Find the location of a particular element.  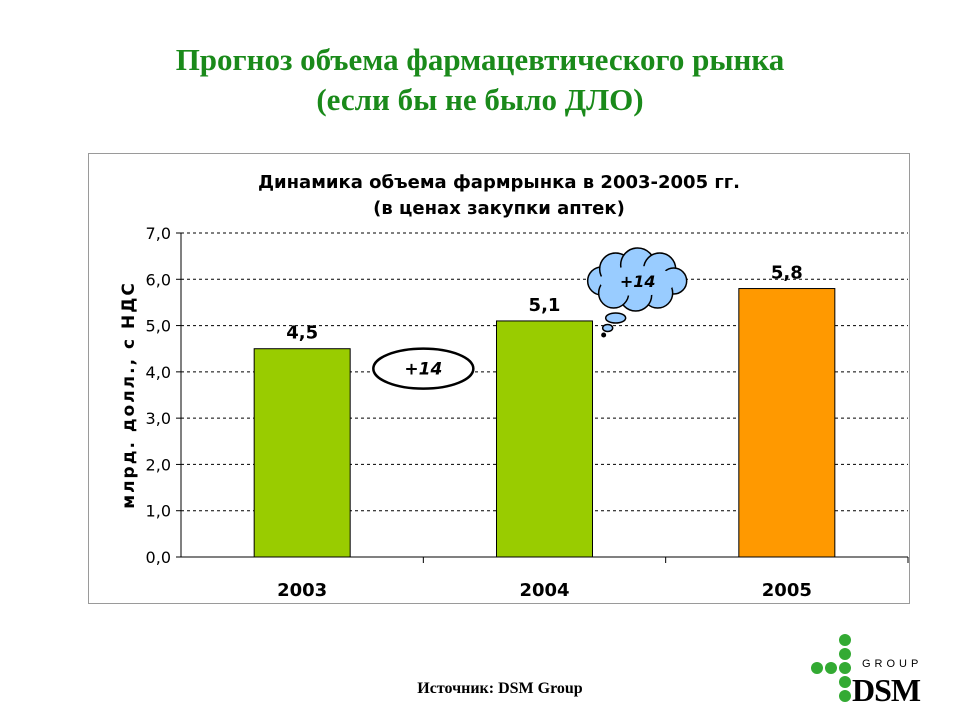

data-label: 5,8 is located at coordinates (787, 273).